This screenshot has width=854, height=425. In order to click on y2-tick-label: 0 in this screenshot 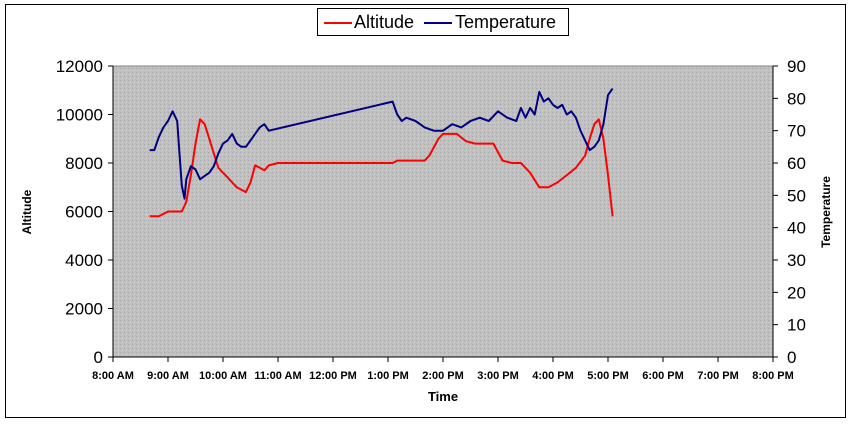, I will do `click(791, 357)`.